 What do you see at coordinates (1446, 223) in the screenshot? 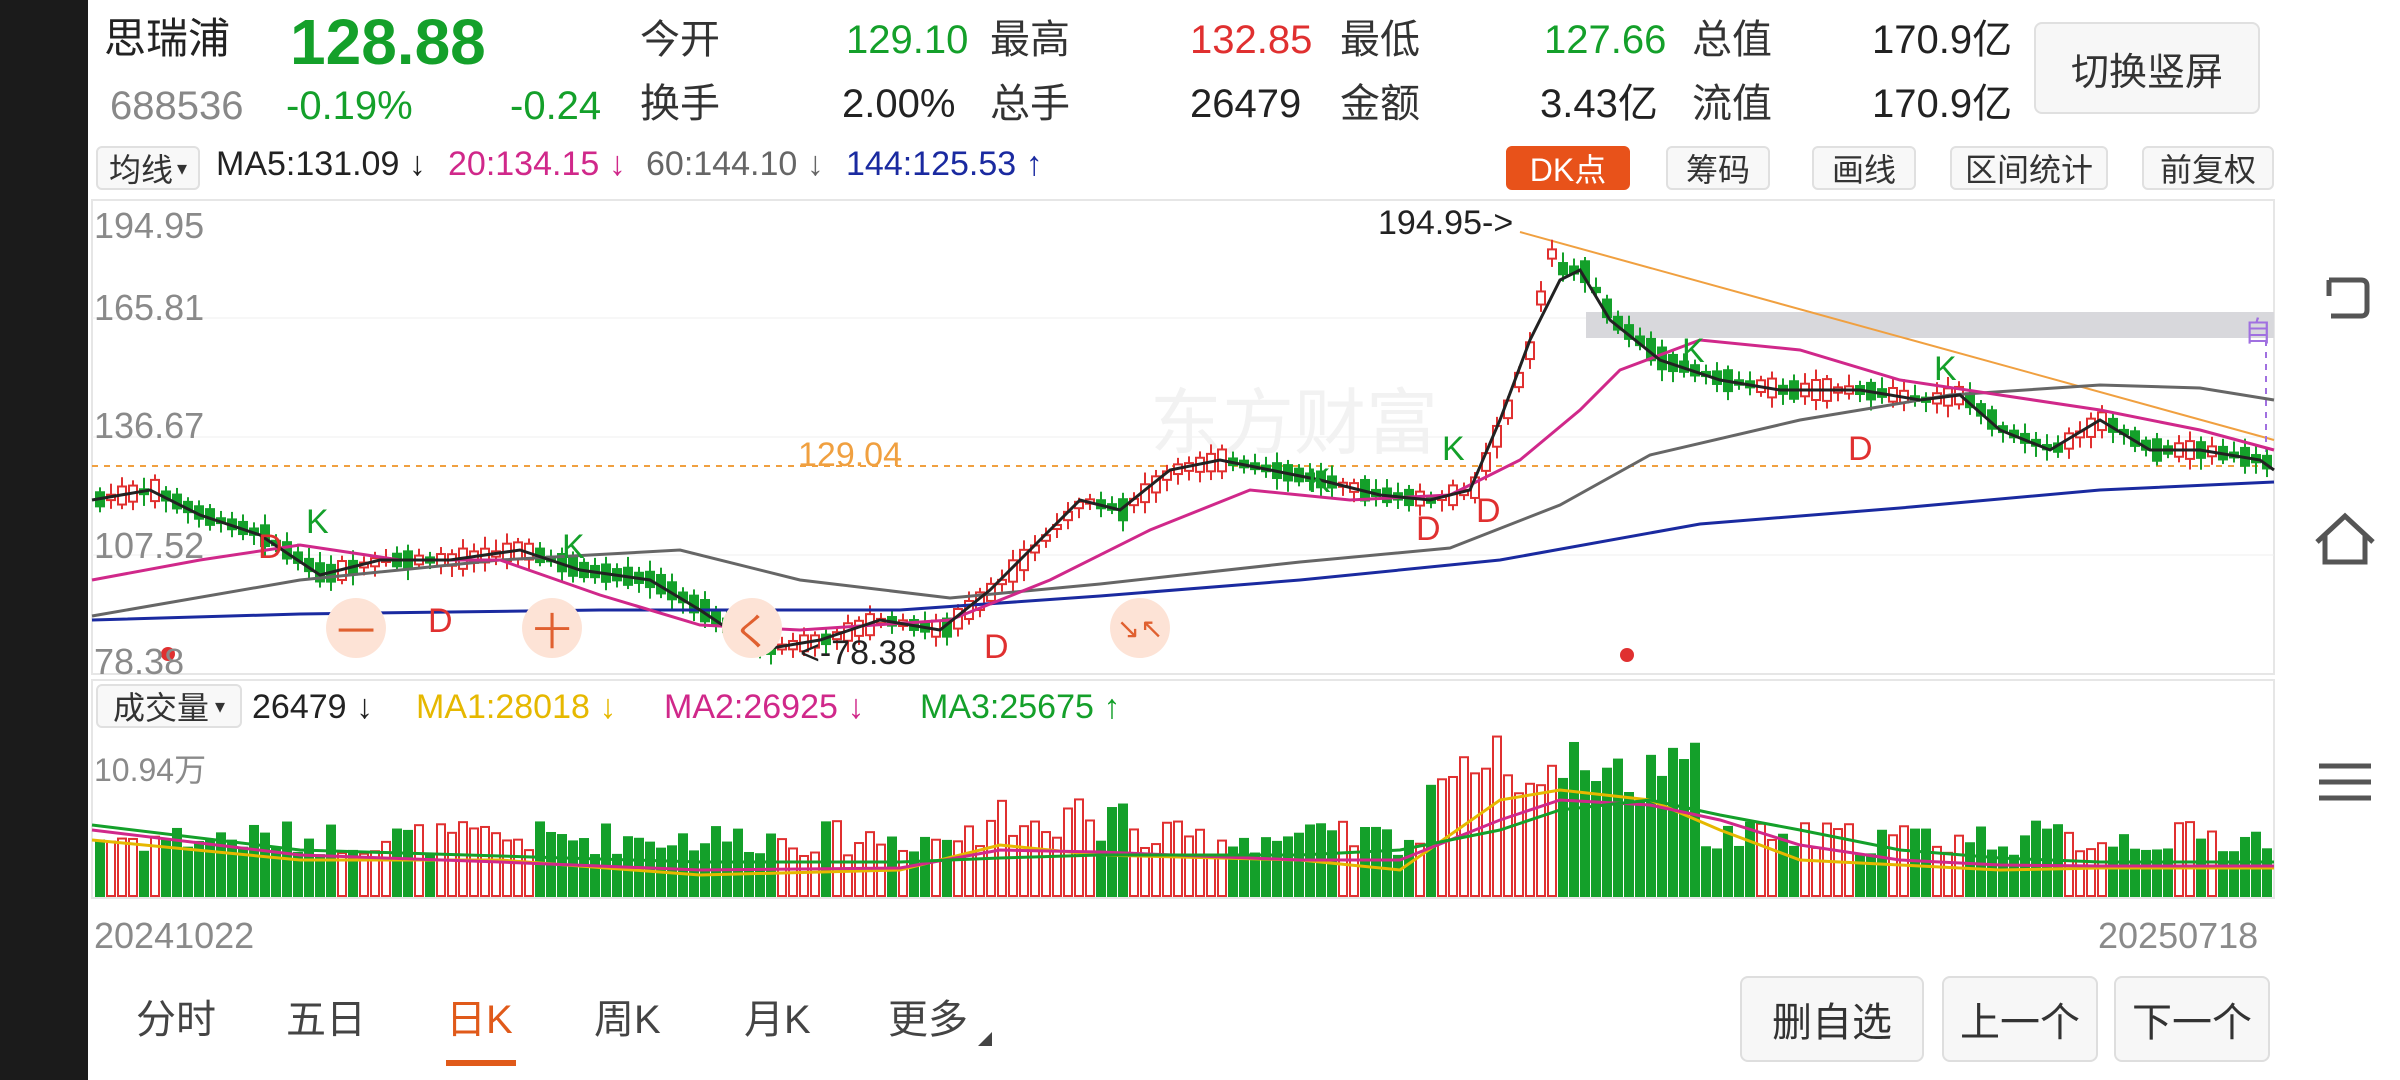
I see `high-annotation: 194.95->` at bounding box center [1446, 223].